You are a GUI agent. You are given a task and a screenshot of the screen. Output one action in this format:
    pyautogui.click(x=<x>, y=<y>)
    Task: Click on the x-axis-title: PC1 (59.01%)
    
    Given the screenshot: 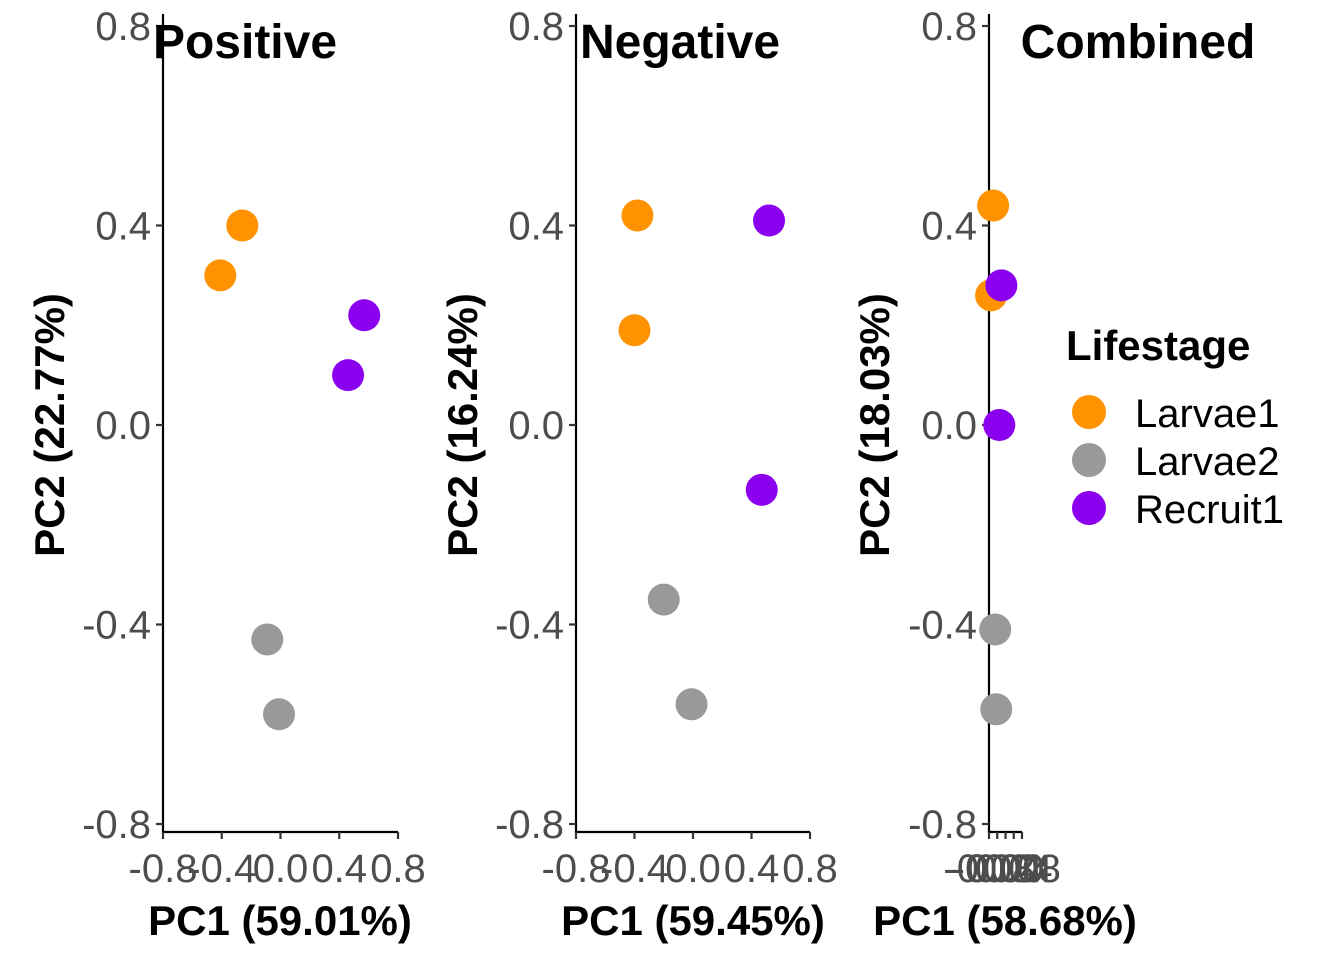 What is the action you would take?
    pyautogui.click(x=280, y=920)
    